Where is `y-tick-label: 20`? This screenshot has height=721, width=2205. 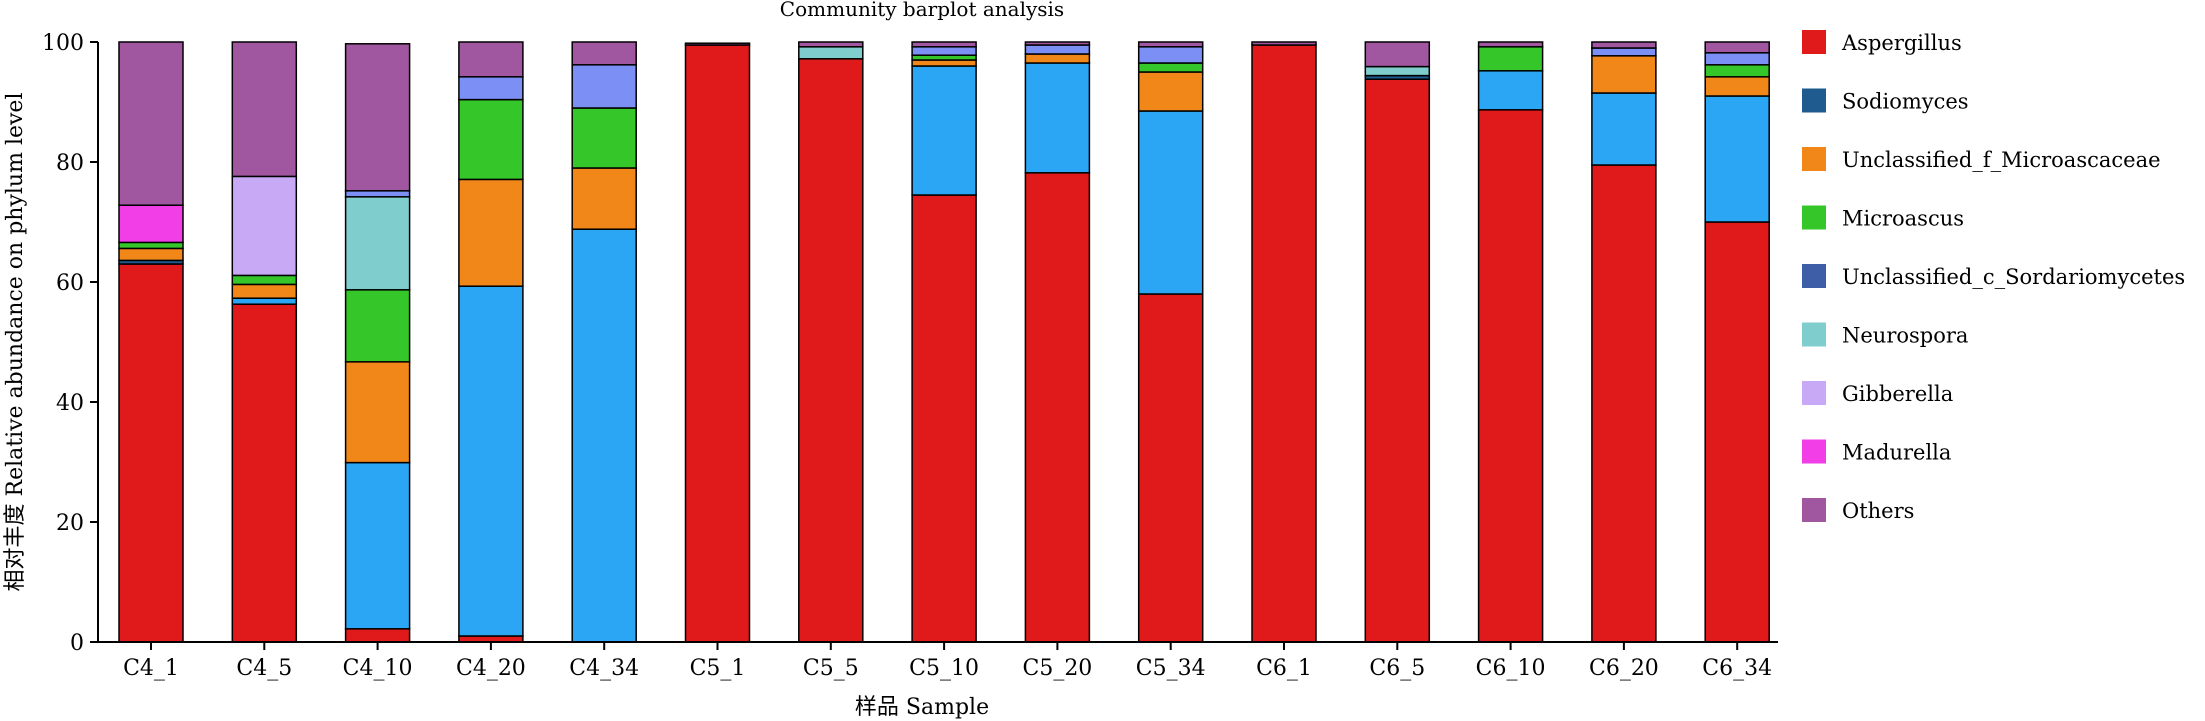
y-tick-label: 20 is located at coordinates (70, 523).